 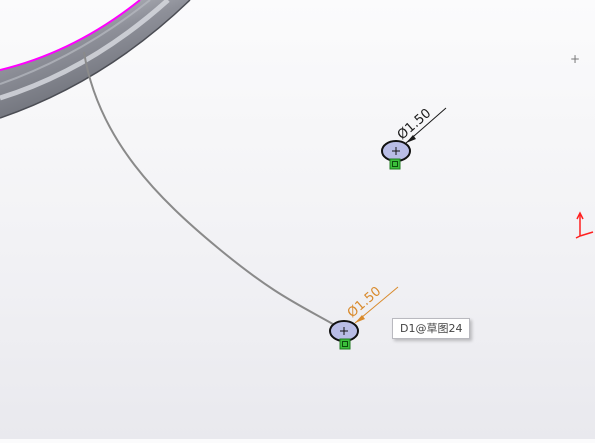 What do you see at coordinates (421, 125) in the screenshot?
I see `dimension-upper: Ø1.50` at bounding box center [421, 125].